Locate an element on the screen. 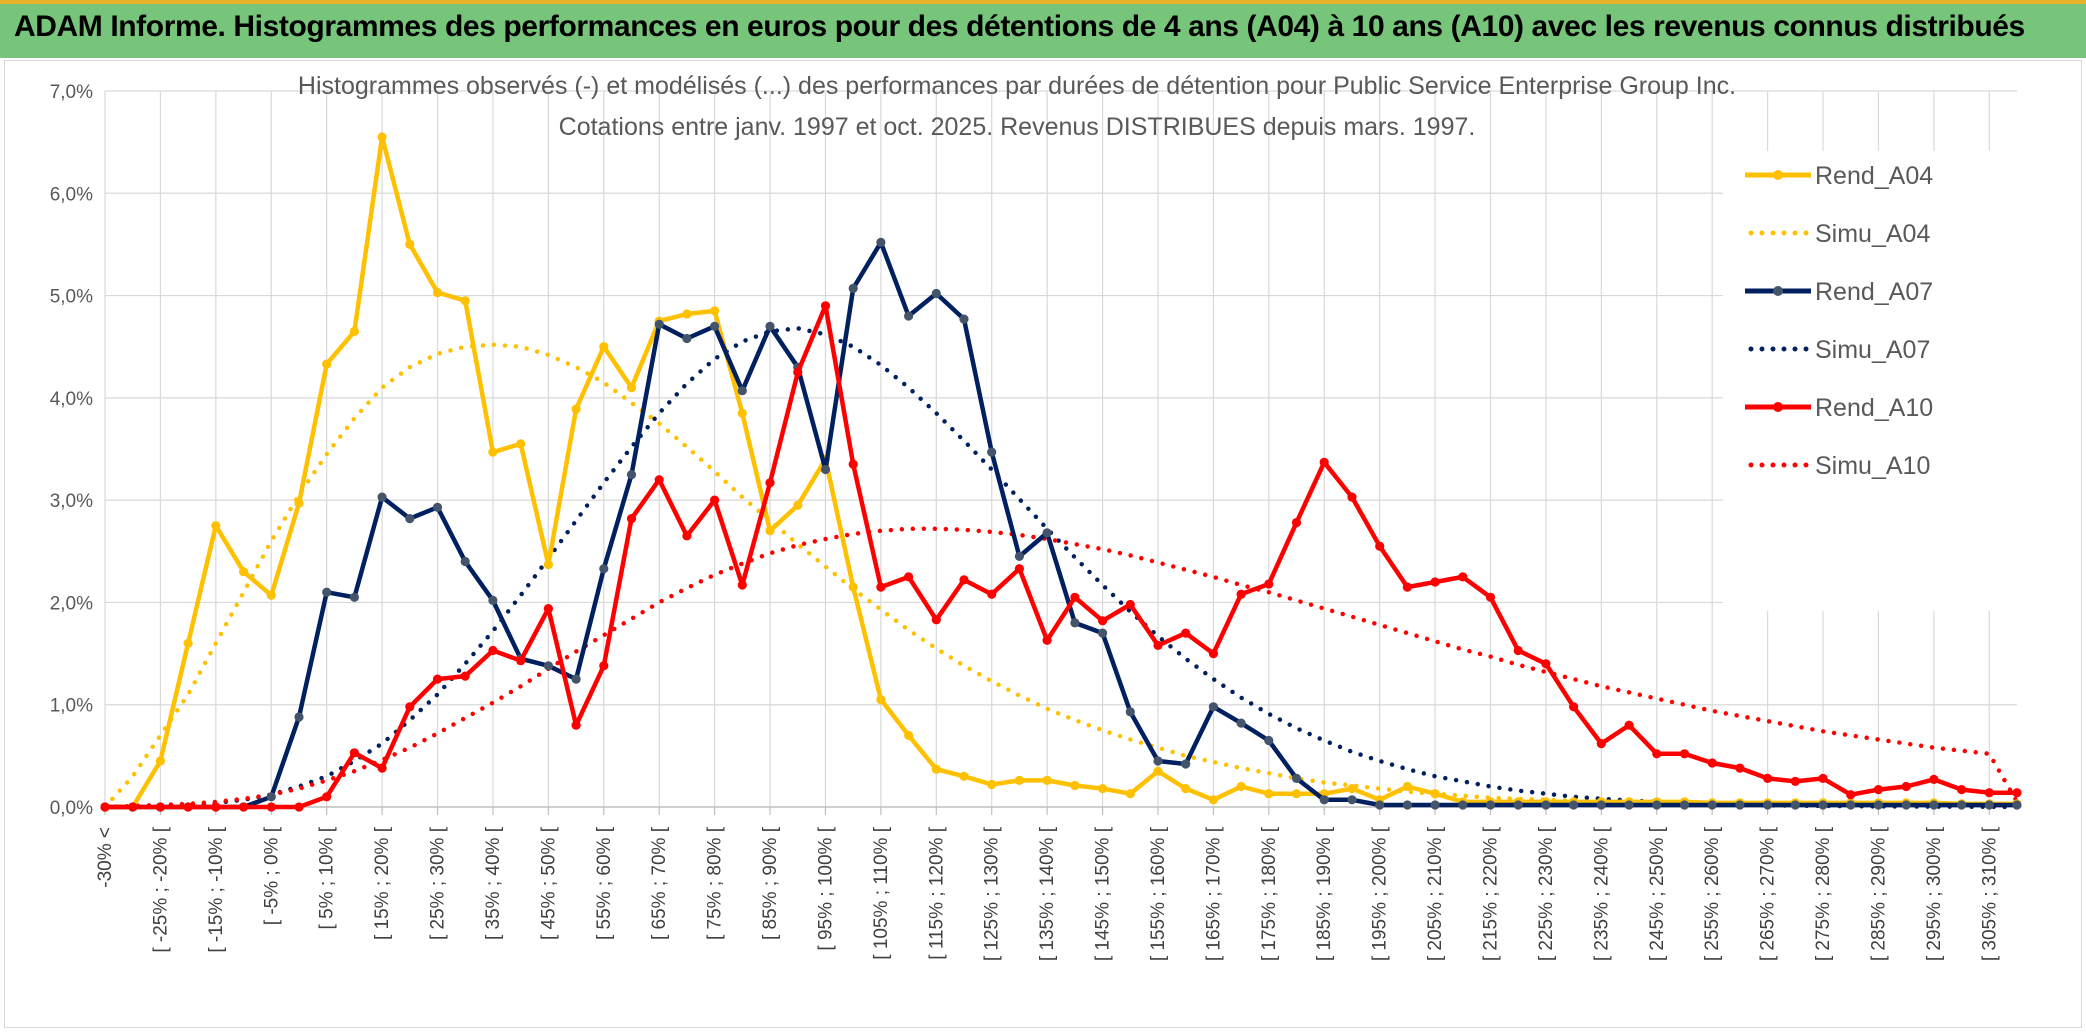 Image resolution: width=2086 pixels, height=1033 pixels. y-tick-label: 4,0% is located at coordinates (71, 399).